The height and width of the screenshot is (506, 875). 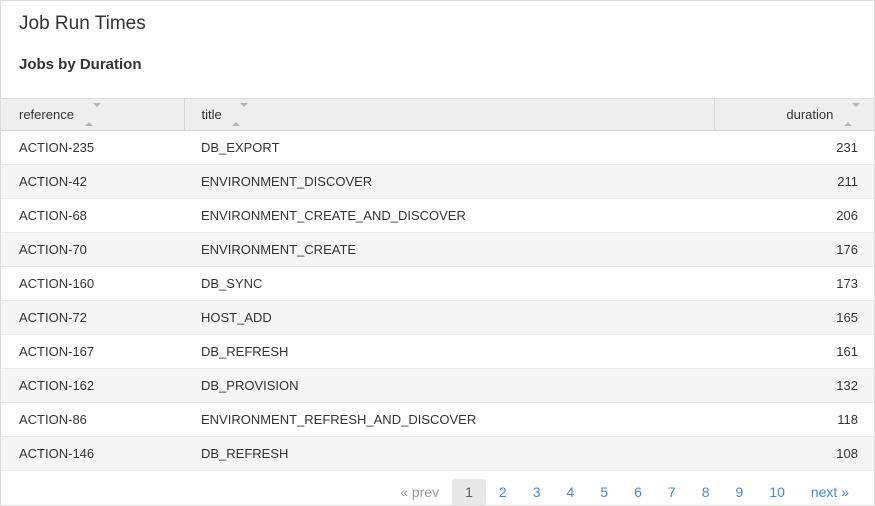 I want to click on column-header-reference: reference, so click(x=92, y=114).